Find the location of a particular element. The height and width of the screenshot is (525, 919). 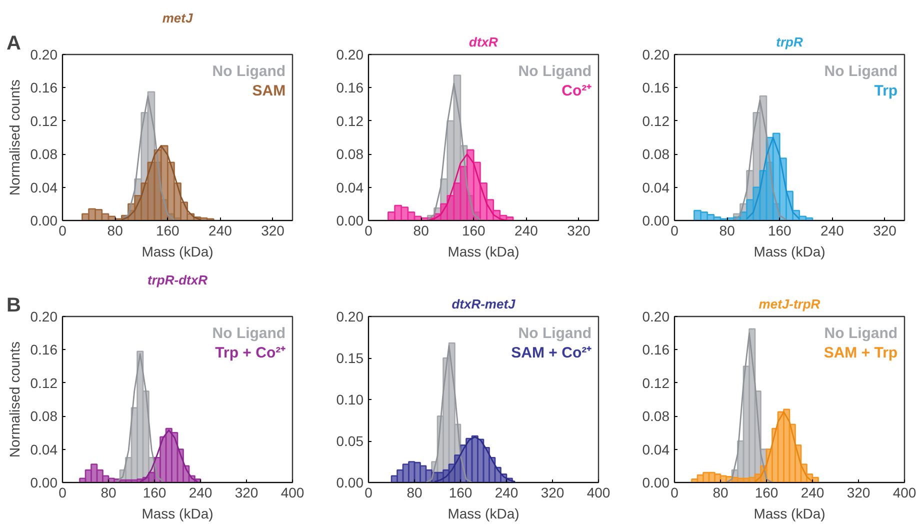

y-tick-label: 0.15 is located at coordinates (350, 358).